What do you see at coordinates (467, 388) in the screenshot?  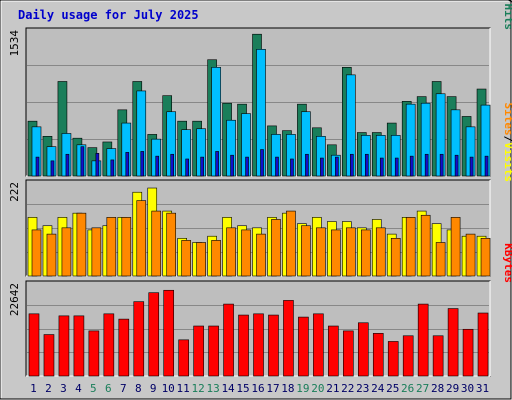 I see `x-tick-label: 30` at bounding box center [467, 388].